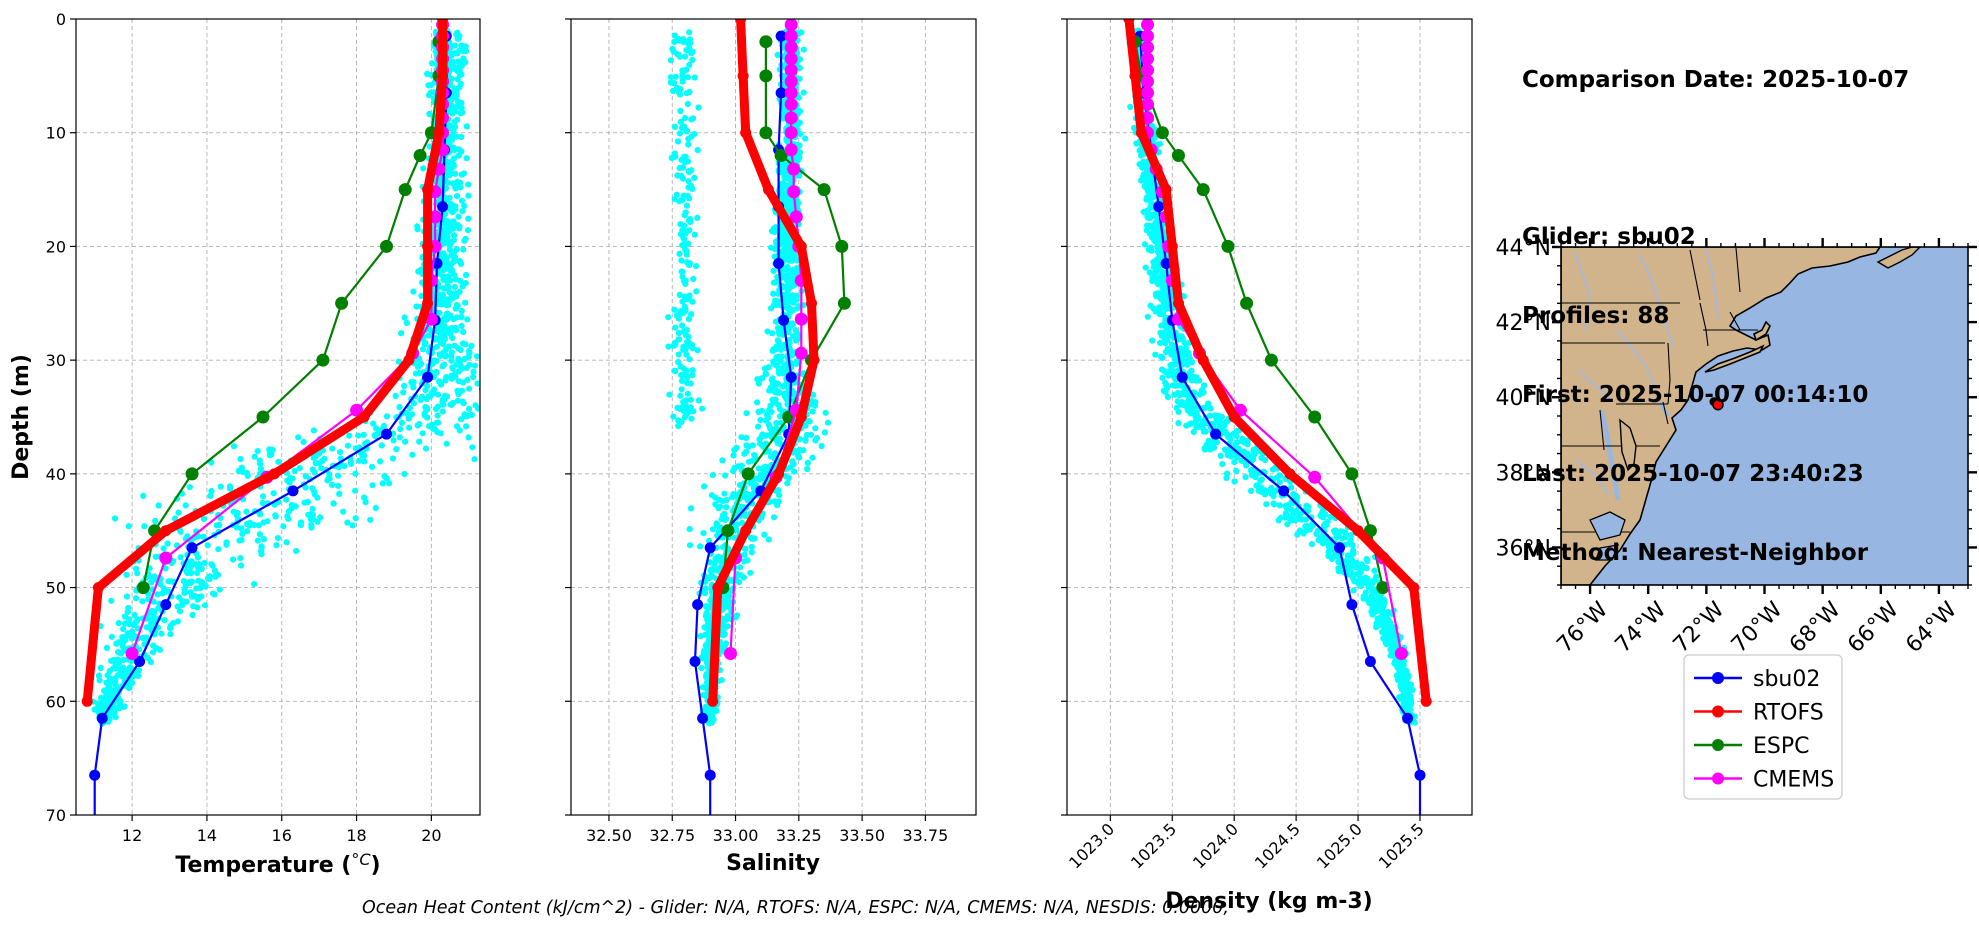 This screenshot has height=934, width=1979. What do you see at coordinates (741, 22) in the screenshot?
I see `rtofs-point` at bounding box center [741, 22].